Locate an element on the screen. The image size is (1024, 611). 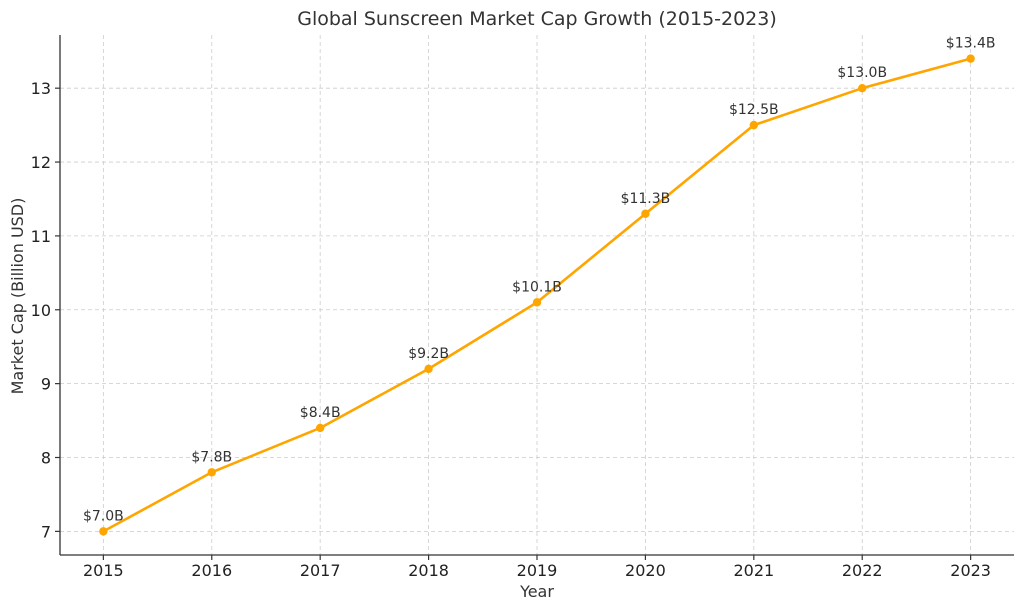
data-label: $12.5B is located at coordinates (754, 110).